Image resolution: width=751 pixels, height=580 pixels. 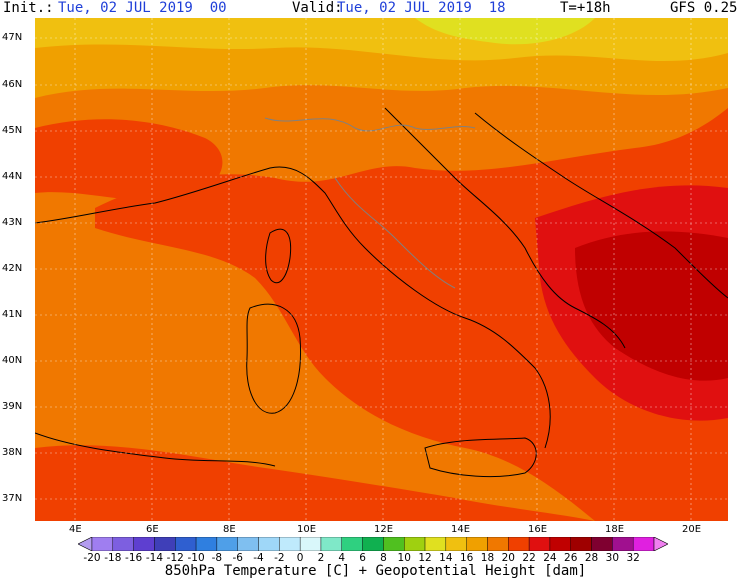 I want to click on lon-label: 16E, so click(x=538, y=529).